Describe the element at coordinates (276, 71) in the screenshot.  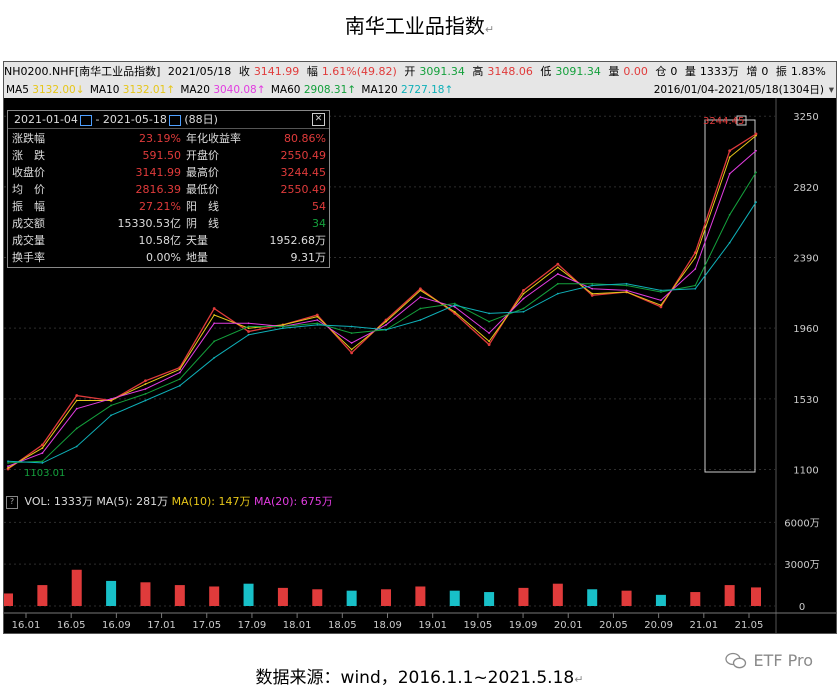
I see `close-value: 3141.99` at that location.